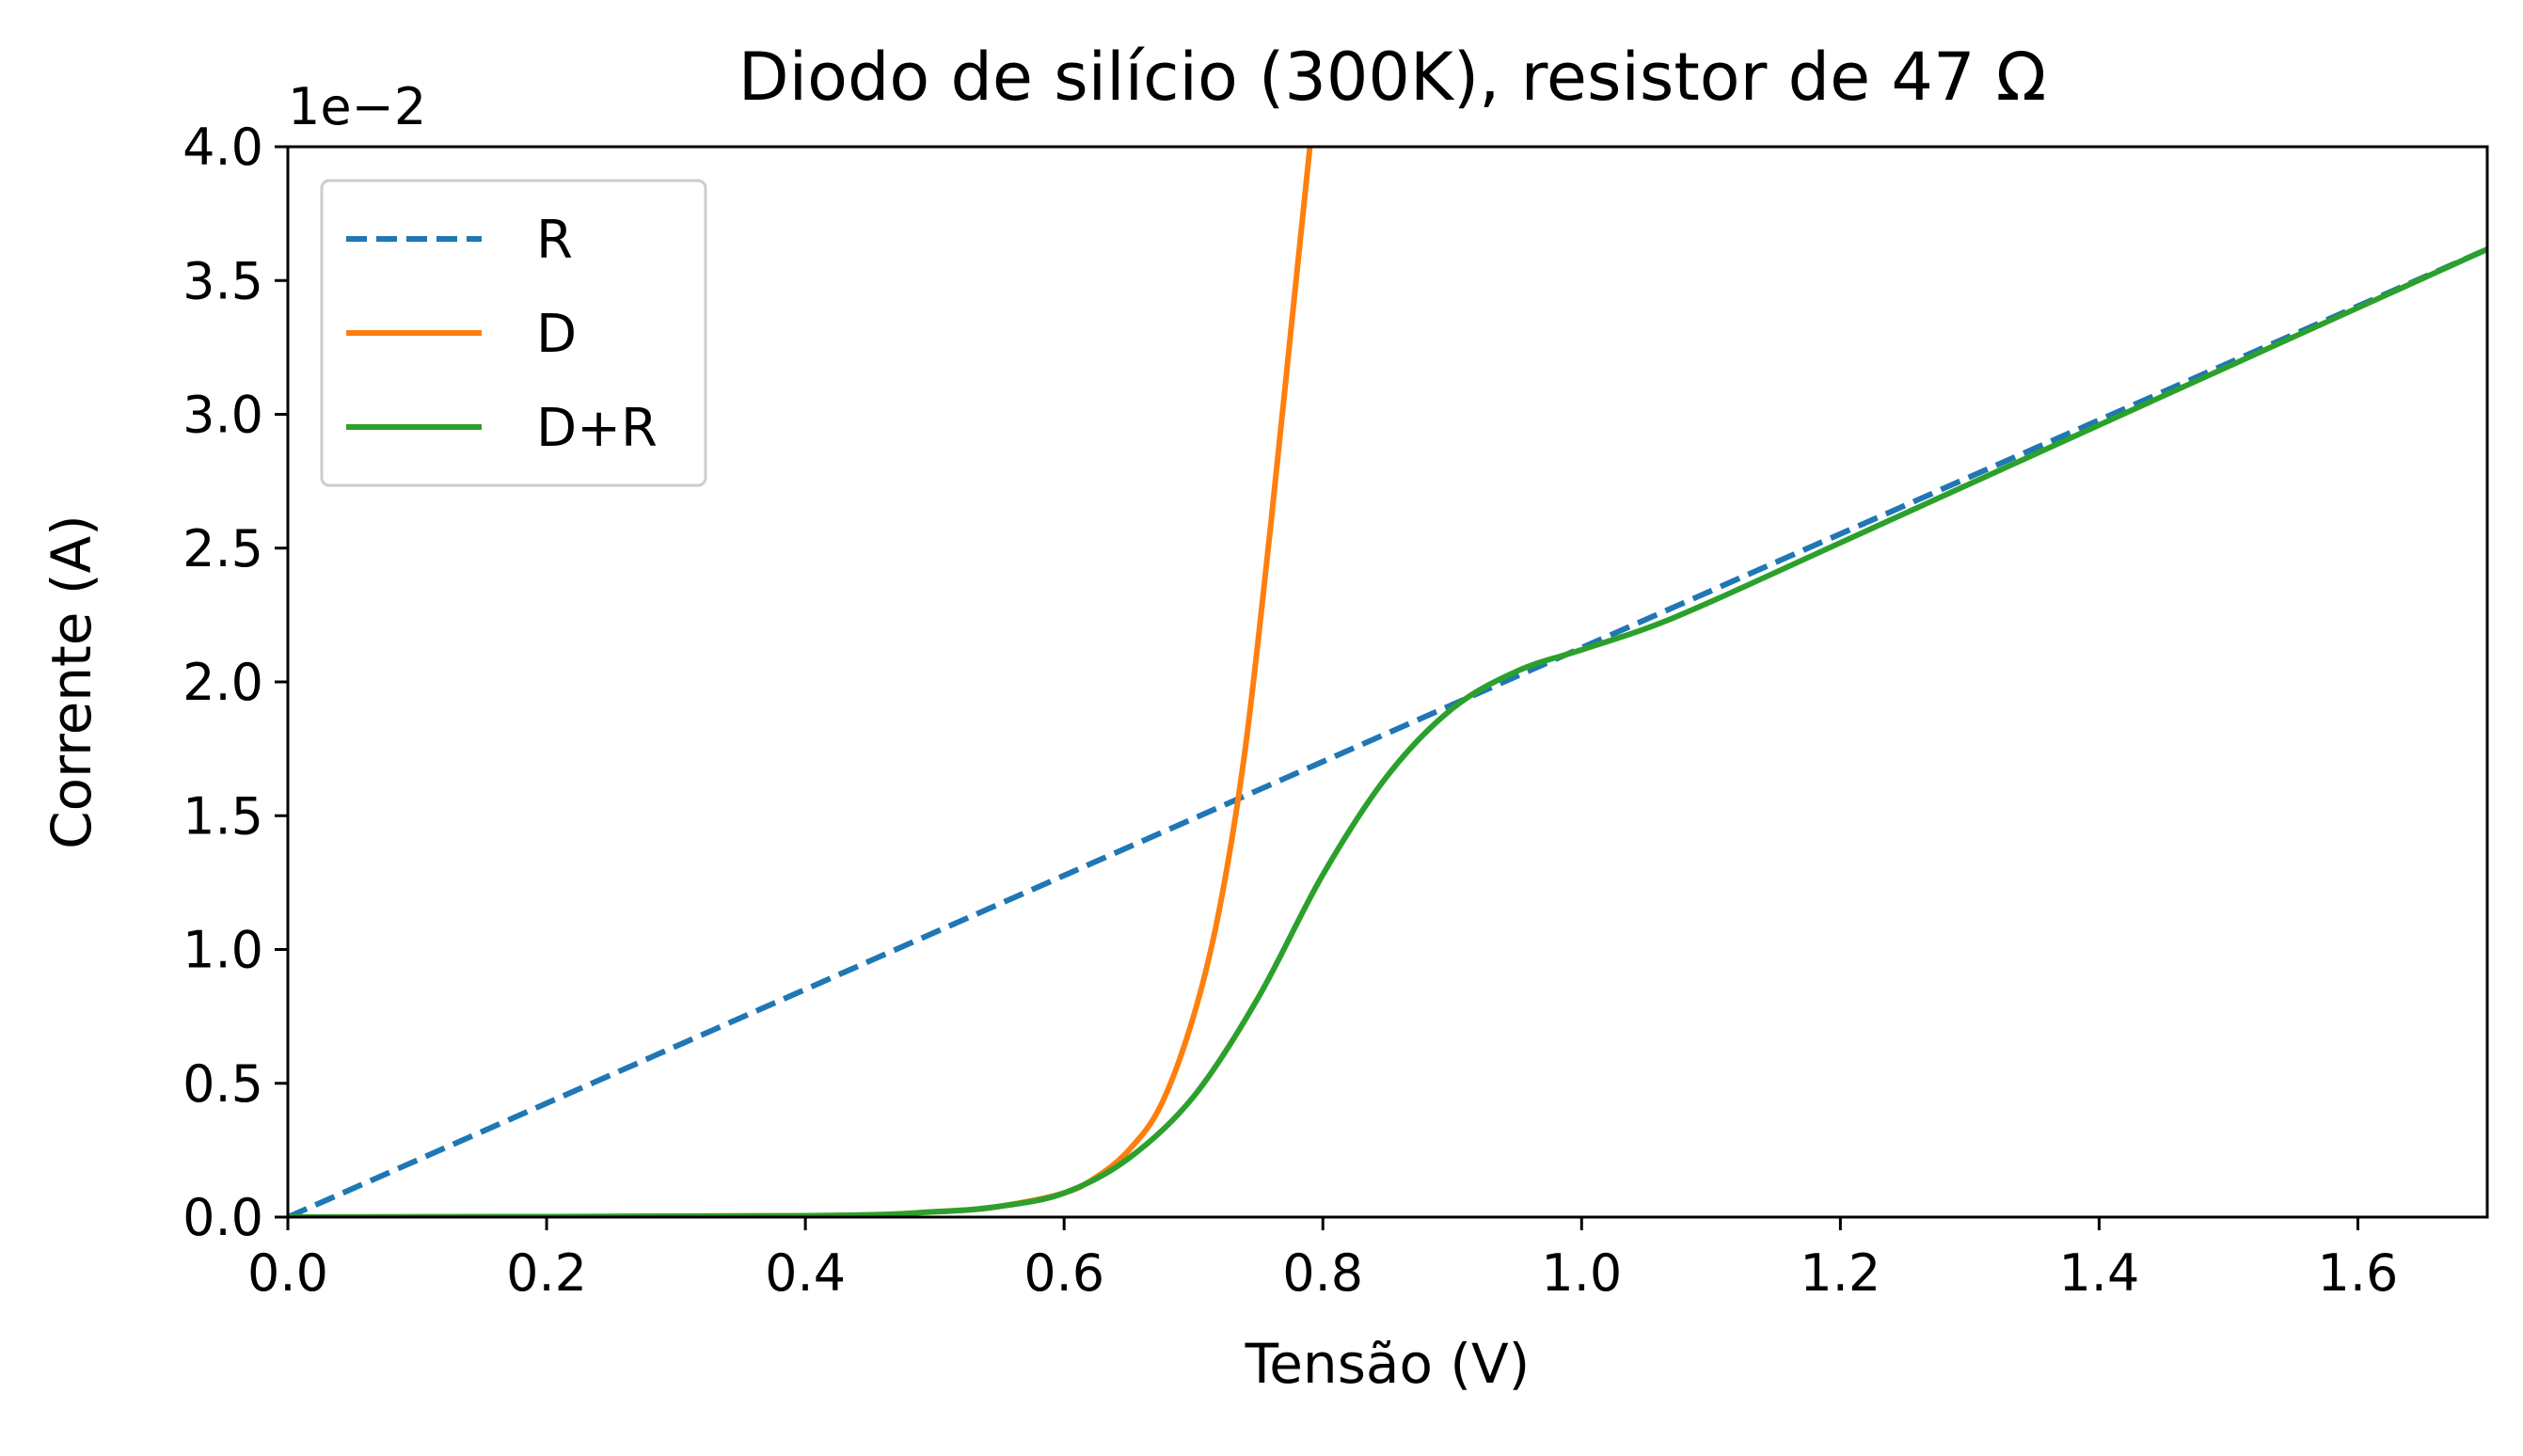 Image resolution: width=2523 pixels, height=1456 pixels. What do you see at coordinates (222, 147) in the screenshot?
I see `y-tick-label: 4.0` at bounding box center [222, 147].